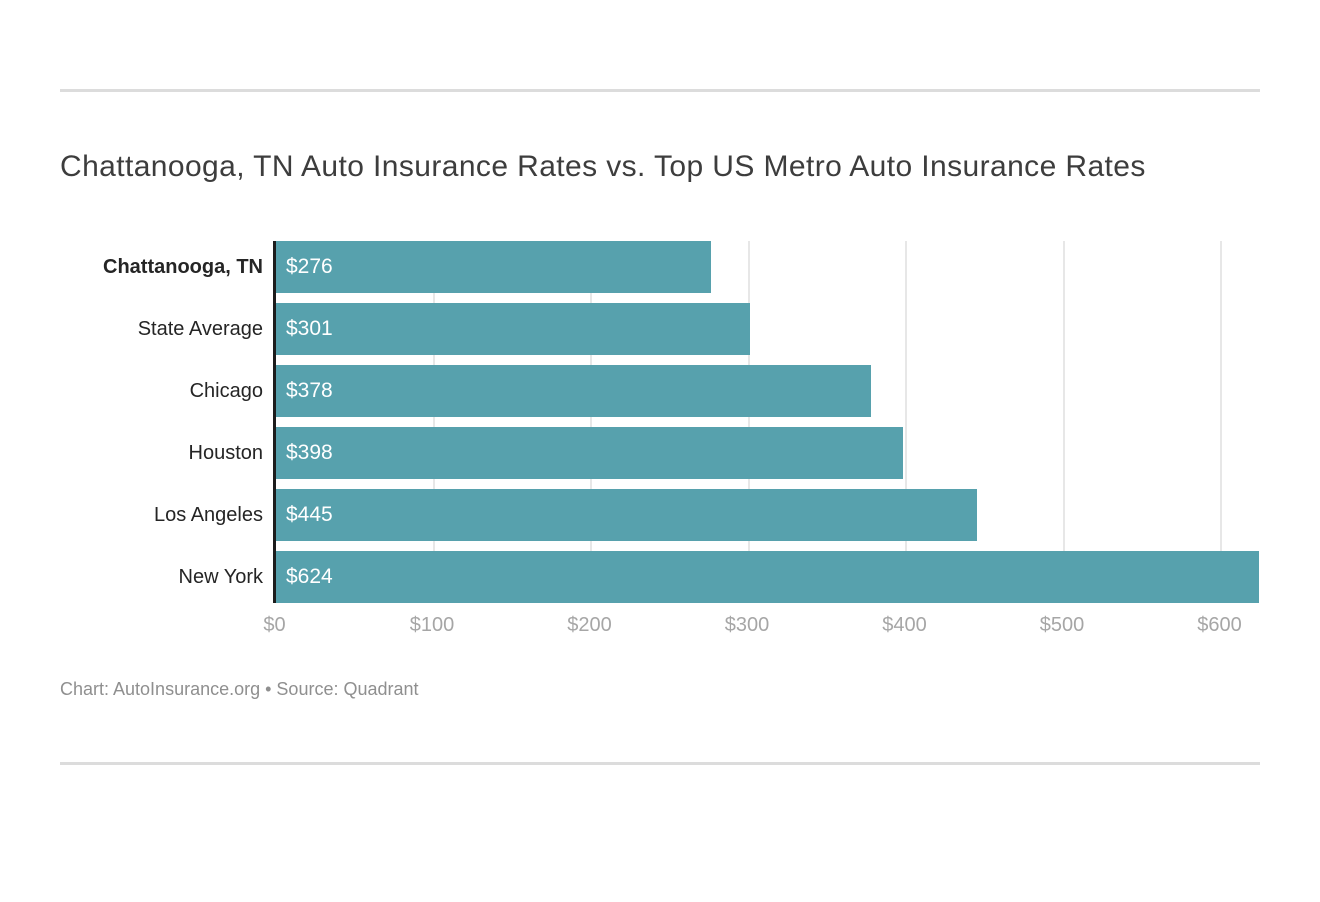 The height and width of the screenshot is (902, 1320). What do you see at coordinates (767, 577) in the screenshot?
I see `bar: $624` at bounding box center [767, 577].